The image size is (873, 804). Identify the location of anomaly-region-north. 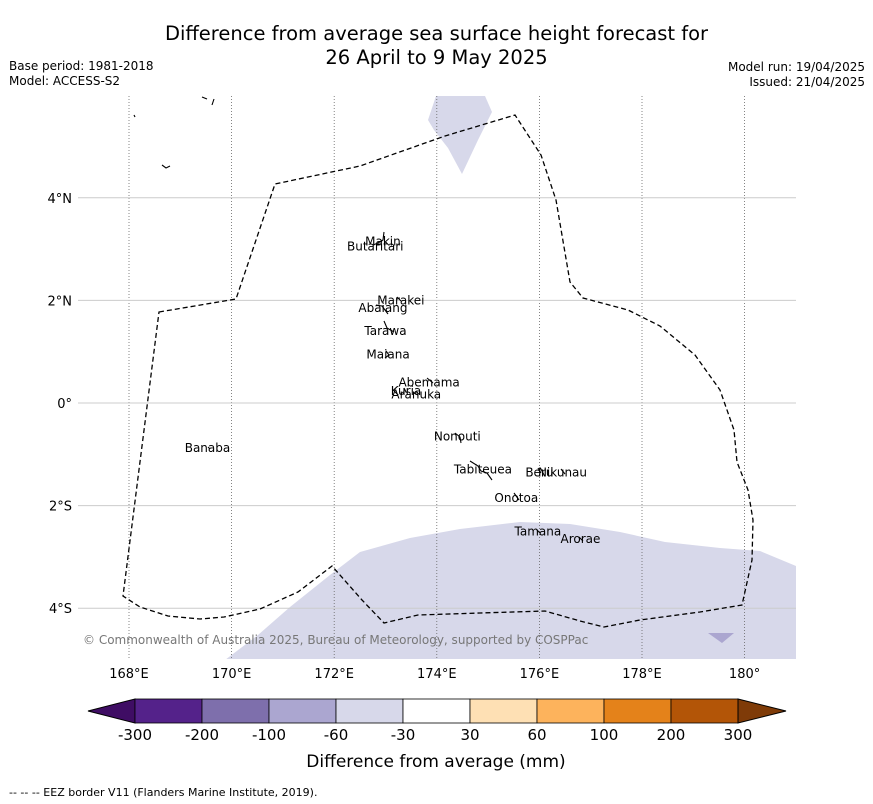
(460, 135).